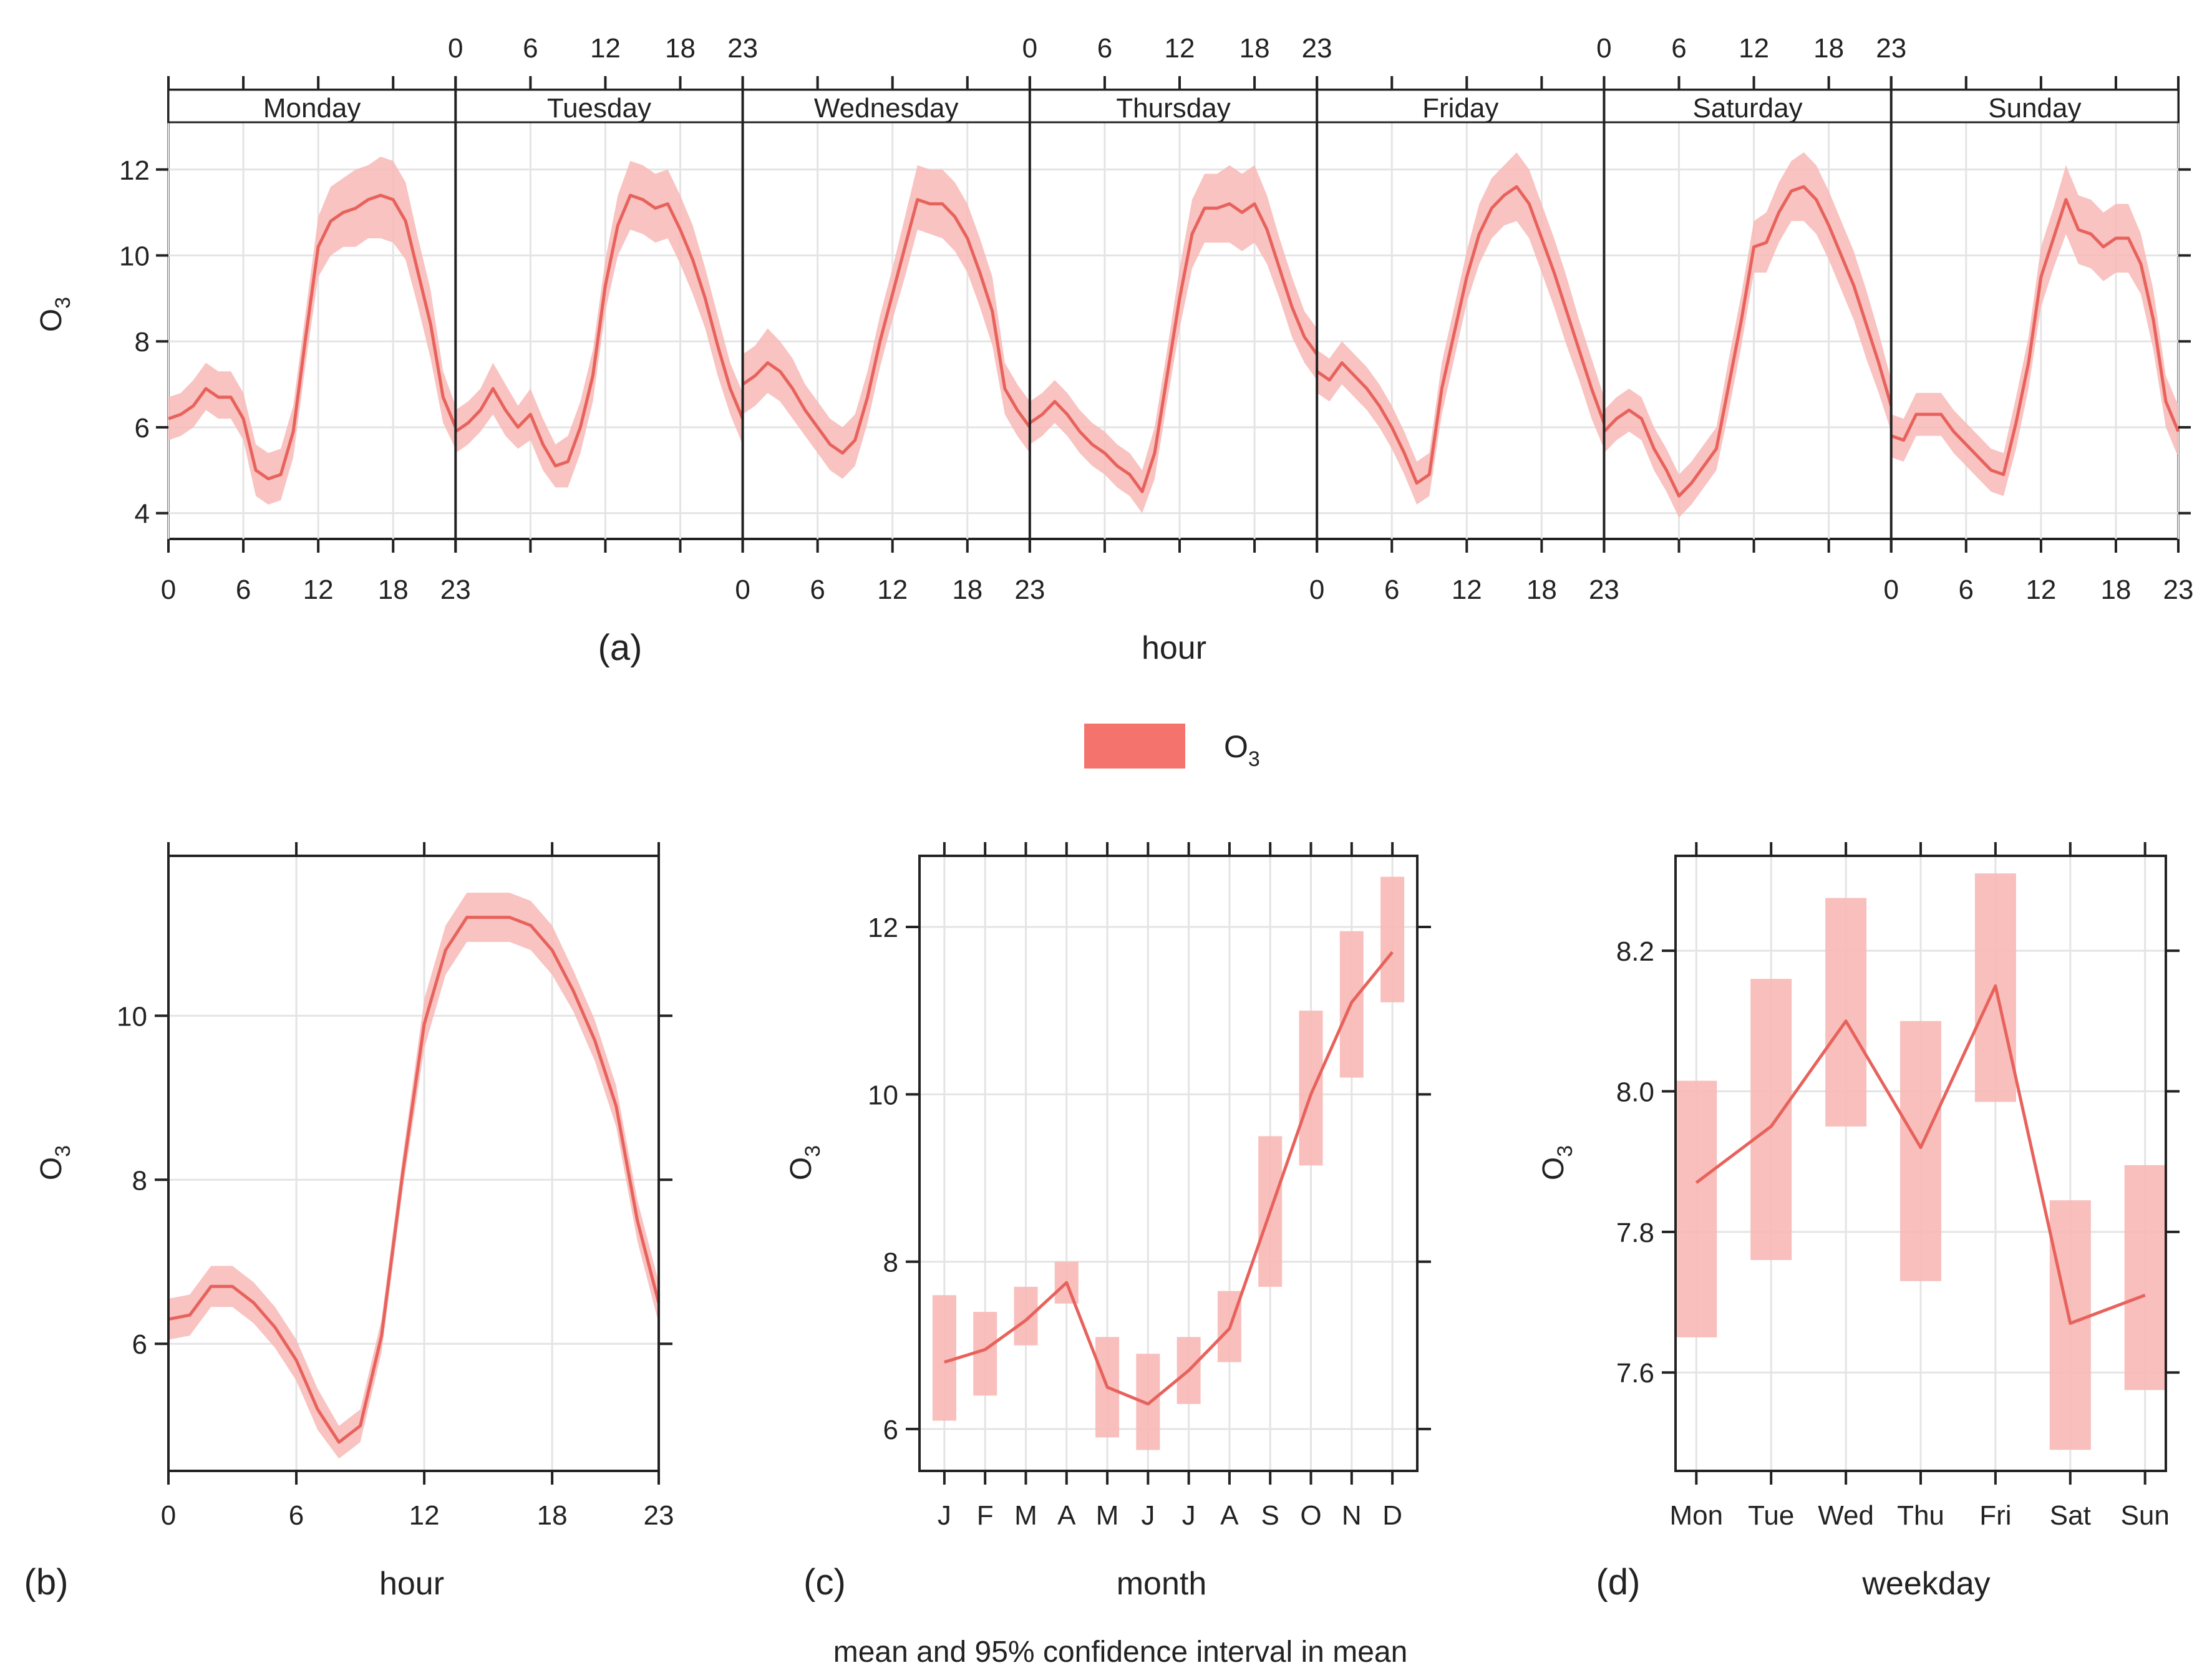  I want to click on mean-line-thursday, so click(1174, 347).